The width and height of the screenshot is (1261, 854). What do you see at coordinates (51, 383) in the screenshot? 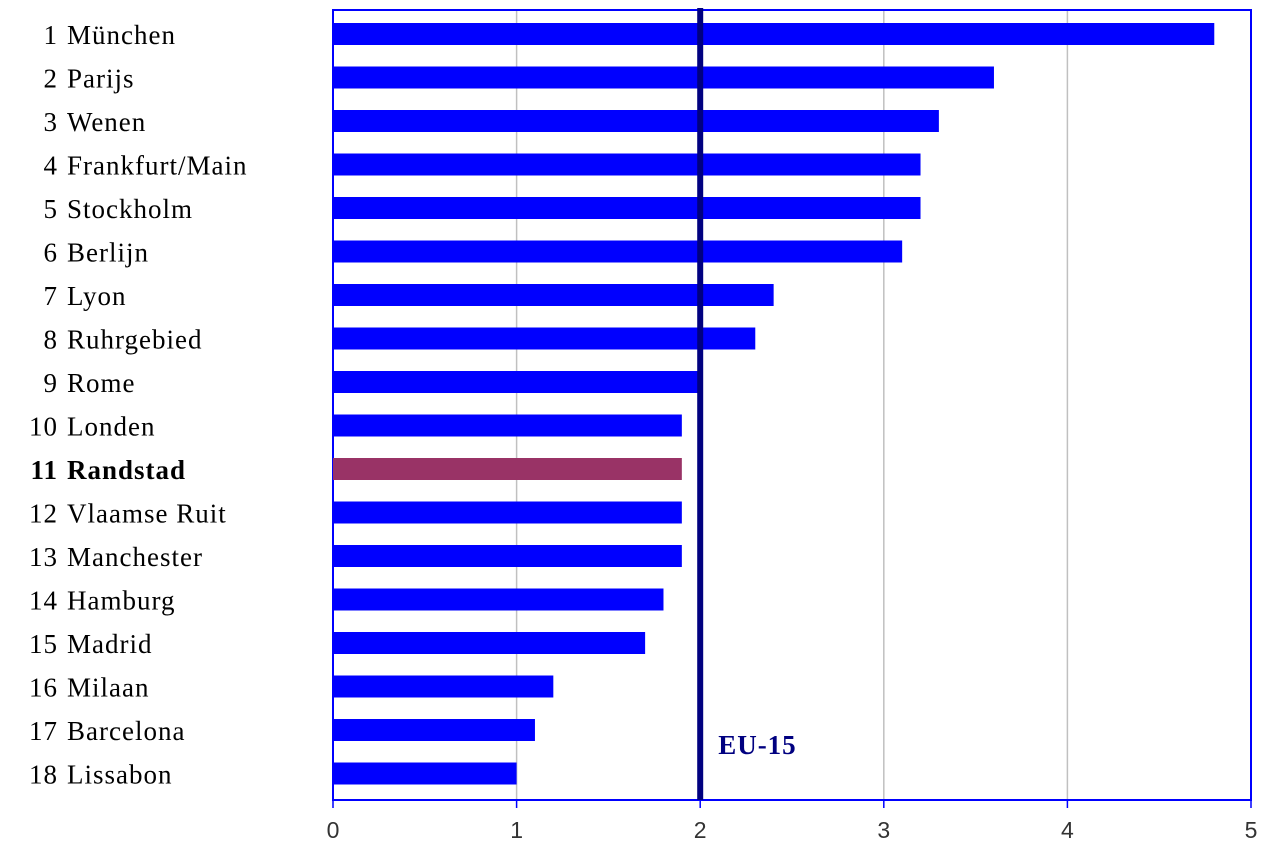
I see `rank-label: 9` at bounding box center [51, 383].